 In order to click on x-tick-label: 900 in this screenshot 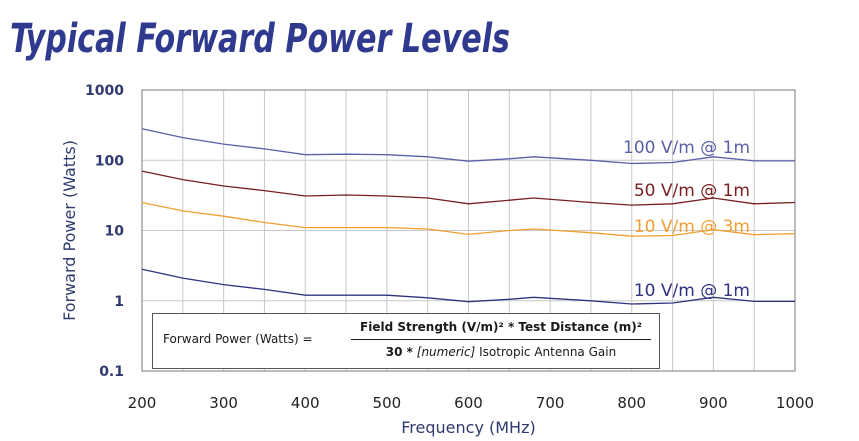, I will do `click(713, 403)`.